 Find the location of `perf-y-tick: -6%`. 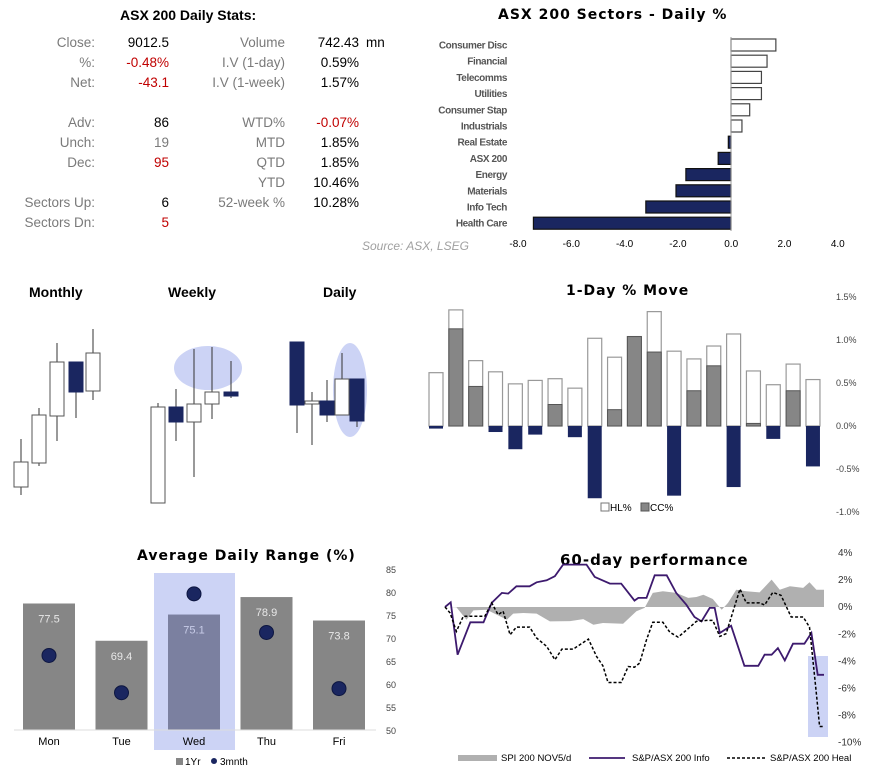

perf-y-tick: -6% is located at coordinates (847, 689).